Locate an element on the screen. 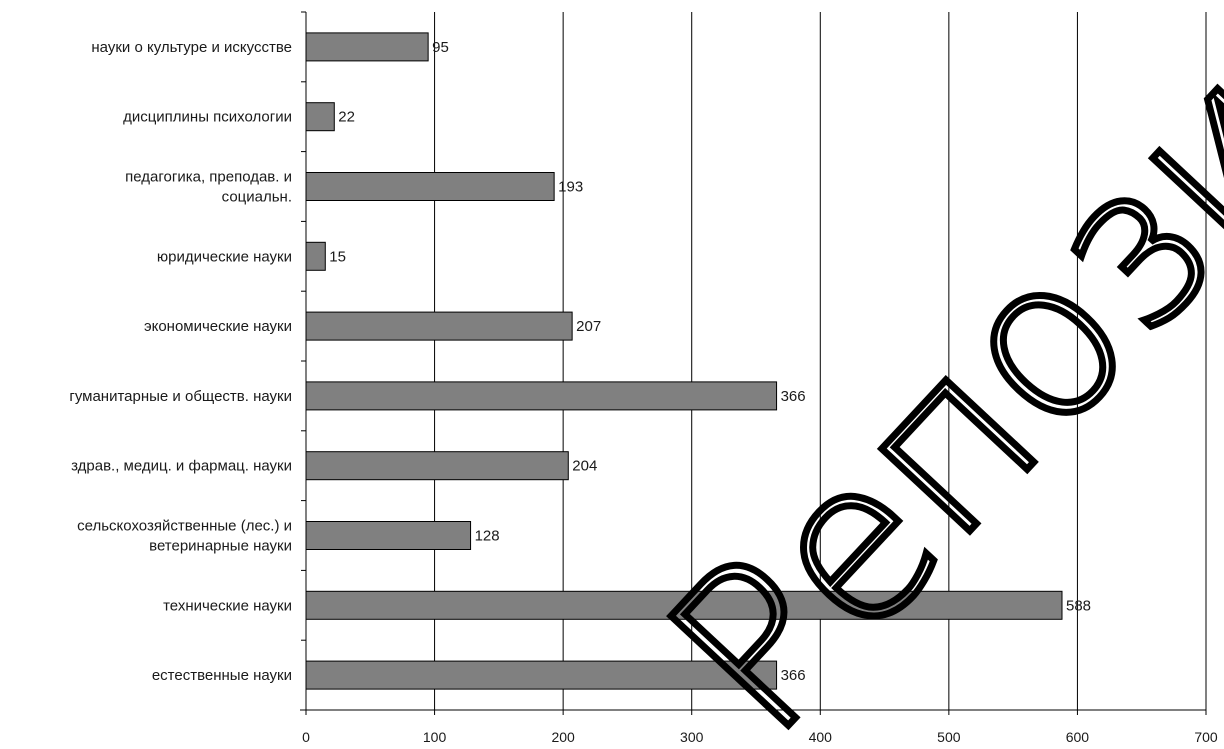  category-label: науки о культуре и искусстве is located at coordinates (191, 47).